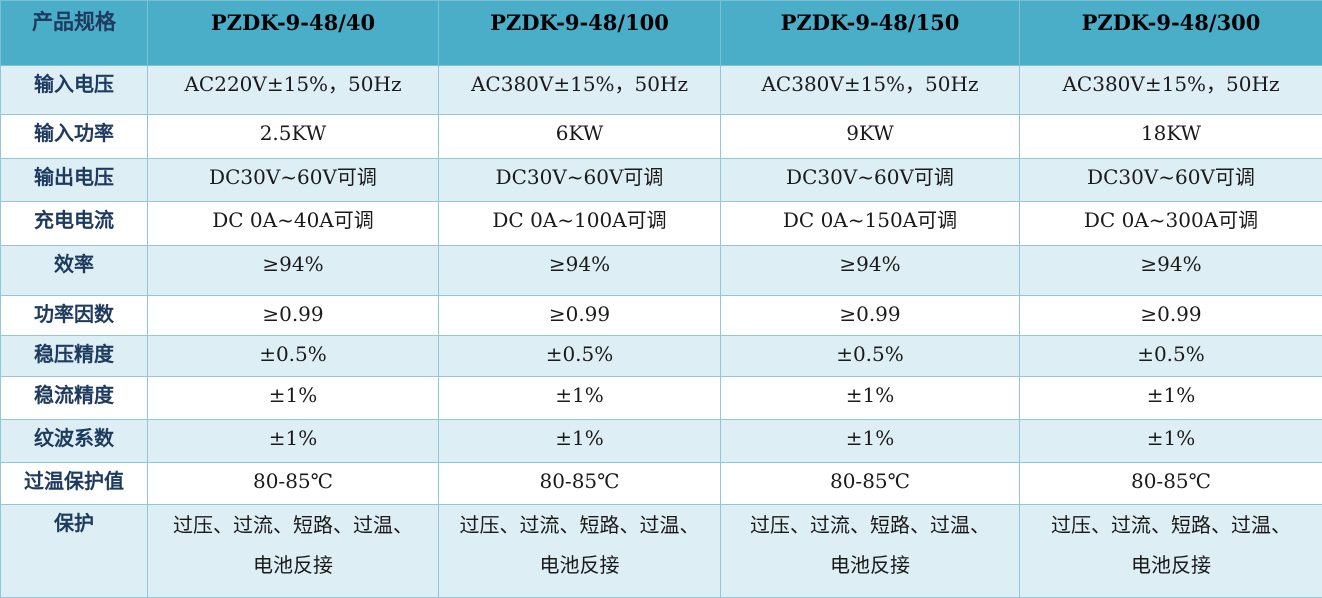 Image resolution: width=1322 pixels, height=598 pixels. What do you see at coordinates (74, 90) in the screenshot?
I see `row-label: 输入电压` at bounding box center [74, 90].